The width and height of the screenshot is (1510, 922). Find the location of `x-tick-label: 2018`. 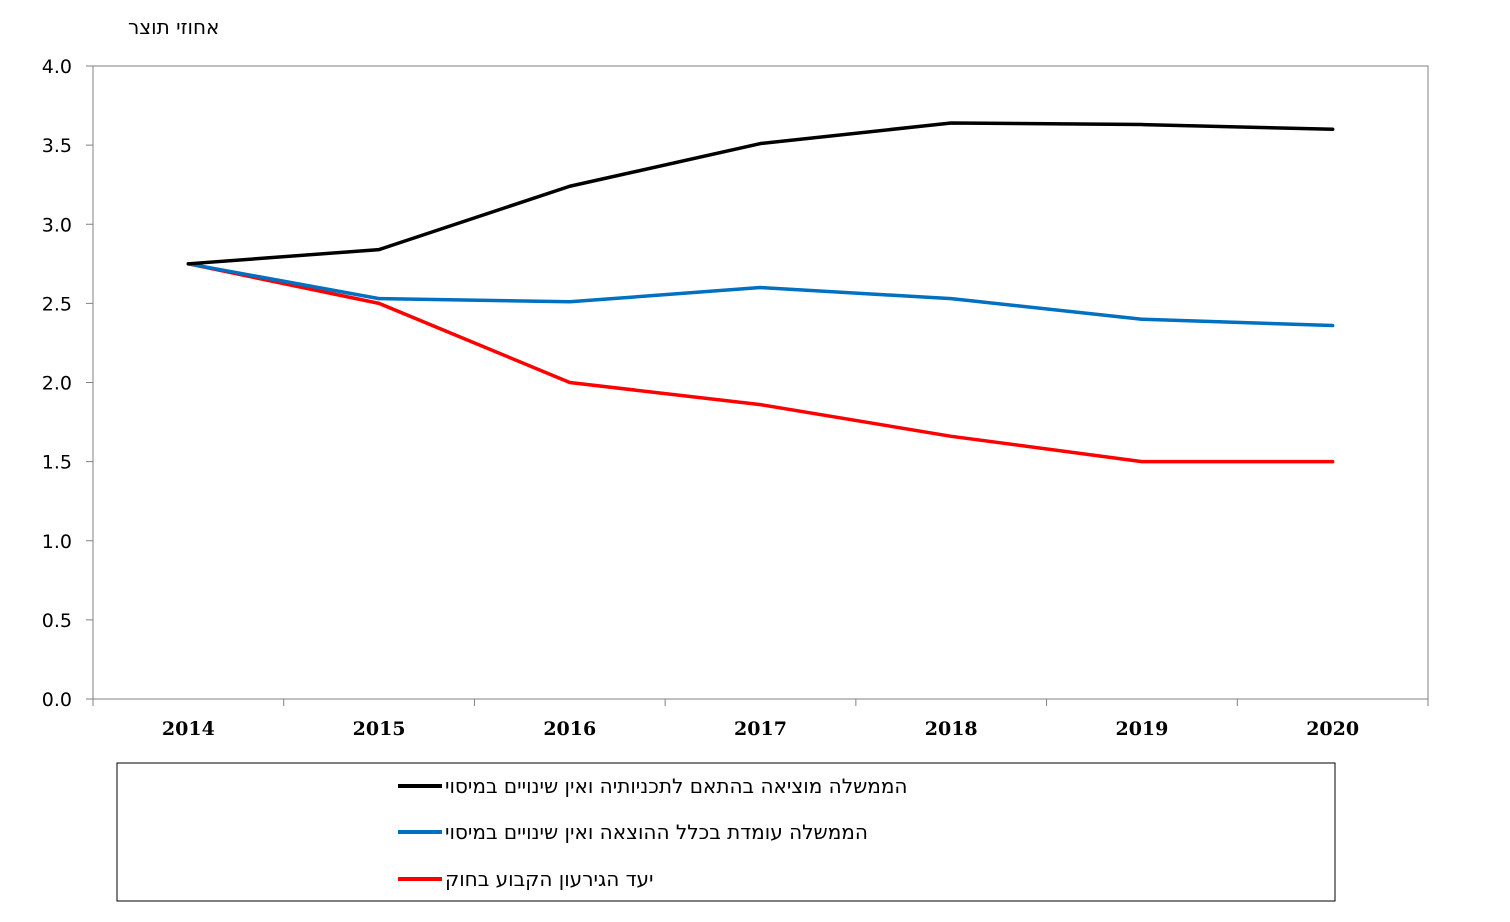

x-tick-label: 2018 is located at coordinates (951, 729).